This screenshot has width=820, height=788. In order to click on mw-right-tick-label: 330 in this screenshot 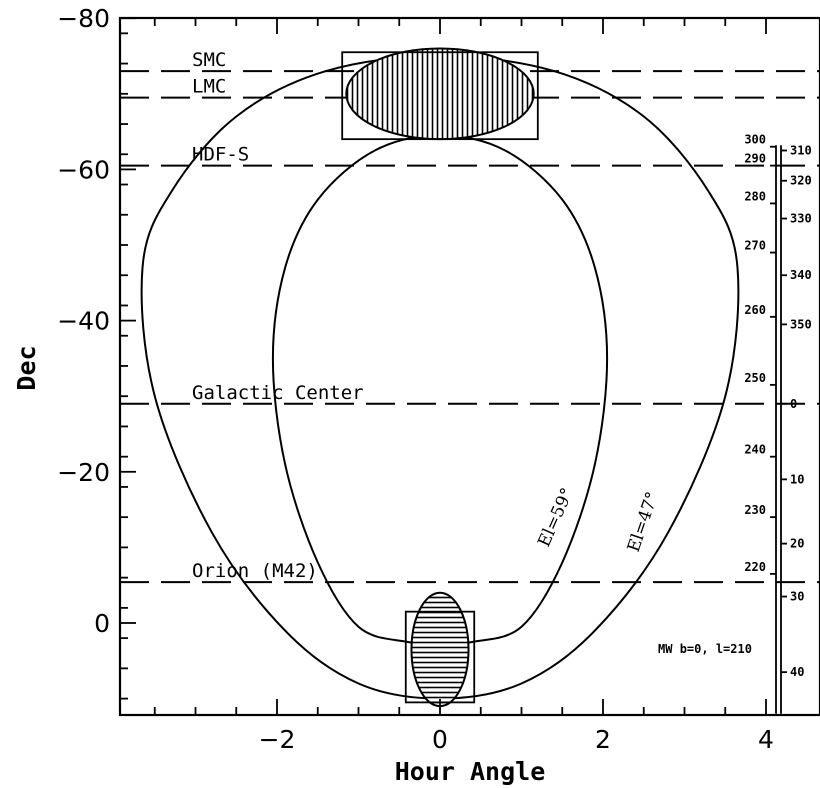, I will do `click(801, 219)`.